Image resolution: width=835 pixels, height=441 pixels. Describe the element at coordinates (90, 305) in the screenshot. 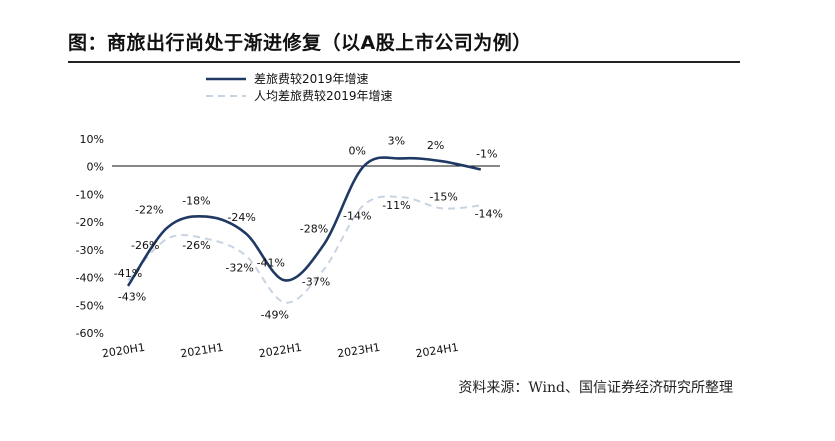

I see `y-tick-label: -50%` at that location.